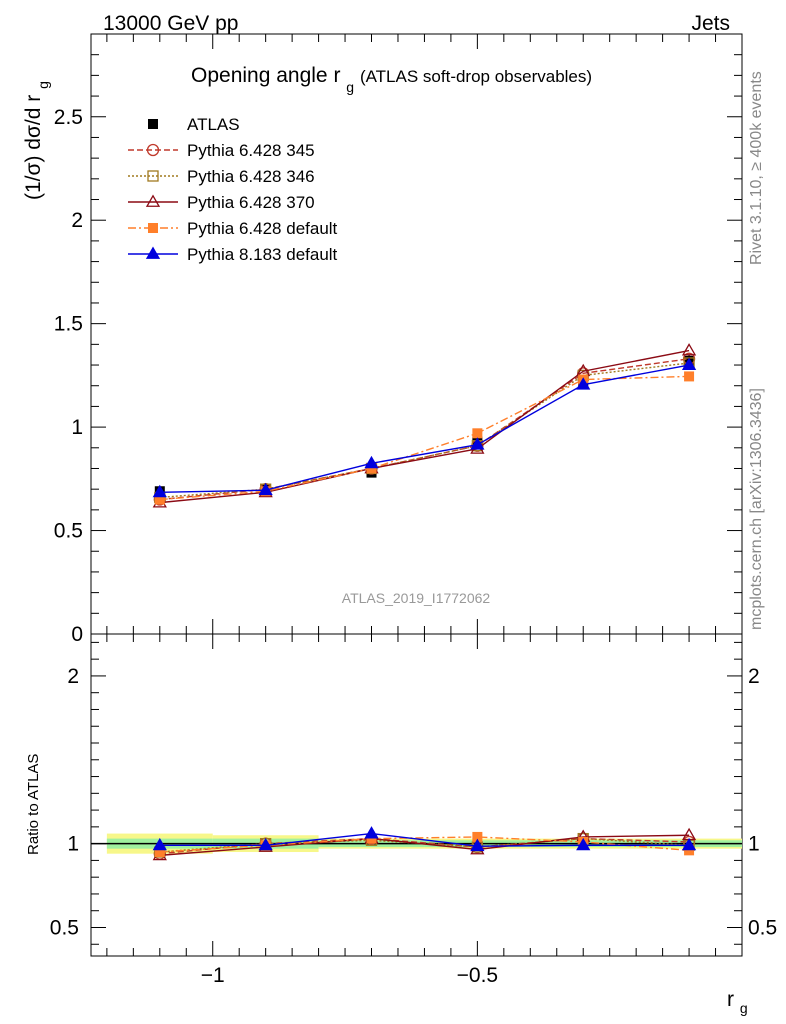 This screenshot has height=1024, width=786. I want to click on main-ylabel-text: (1/σ) dσ/d r, so click(33, 147).